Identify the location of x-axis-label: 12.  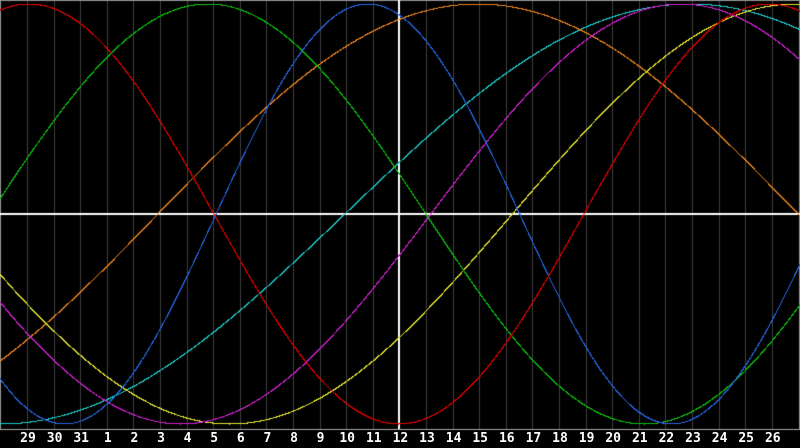
(400, 438).